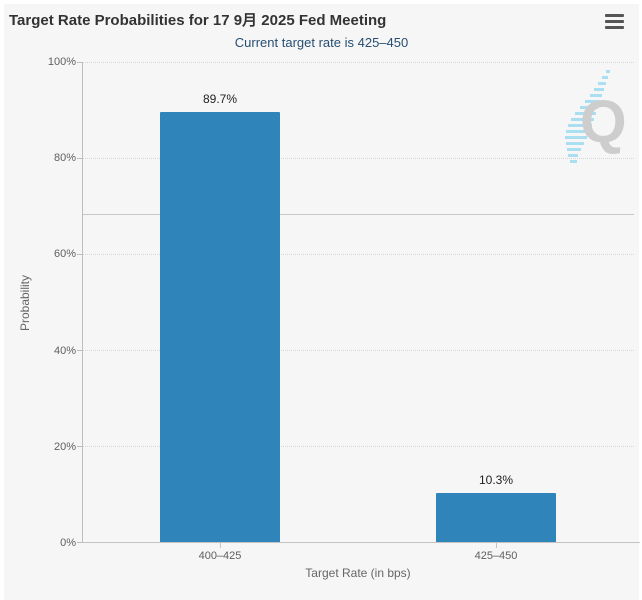 The image size is (642, 600). I want to click on y-tick-label: 40%, so click(64, 351).